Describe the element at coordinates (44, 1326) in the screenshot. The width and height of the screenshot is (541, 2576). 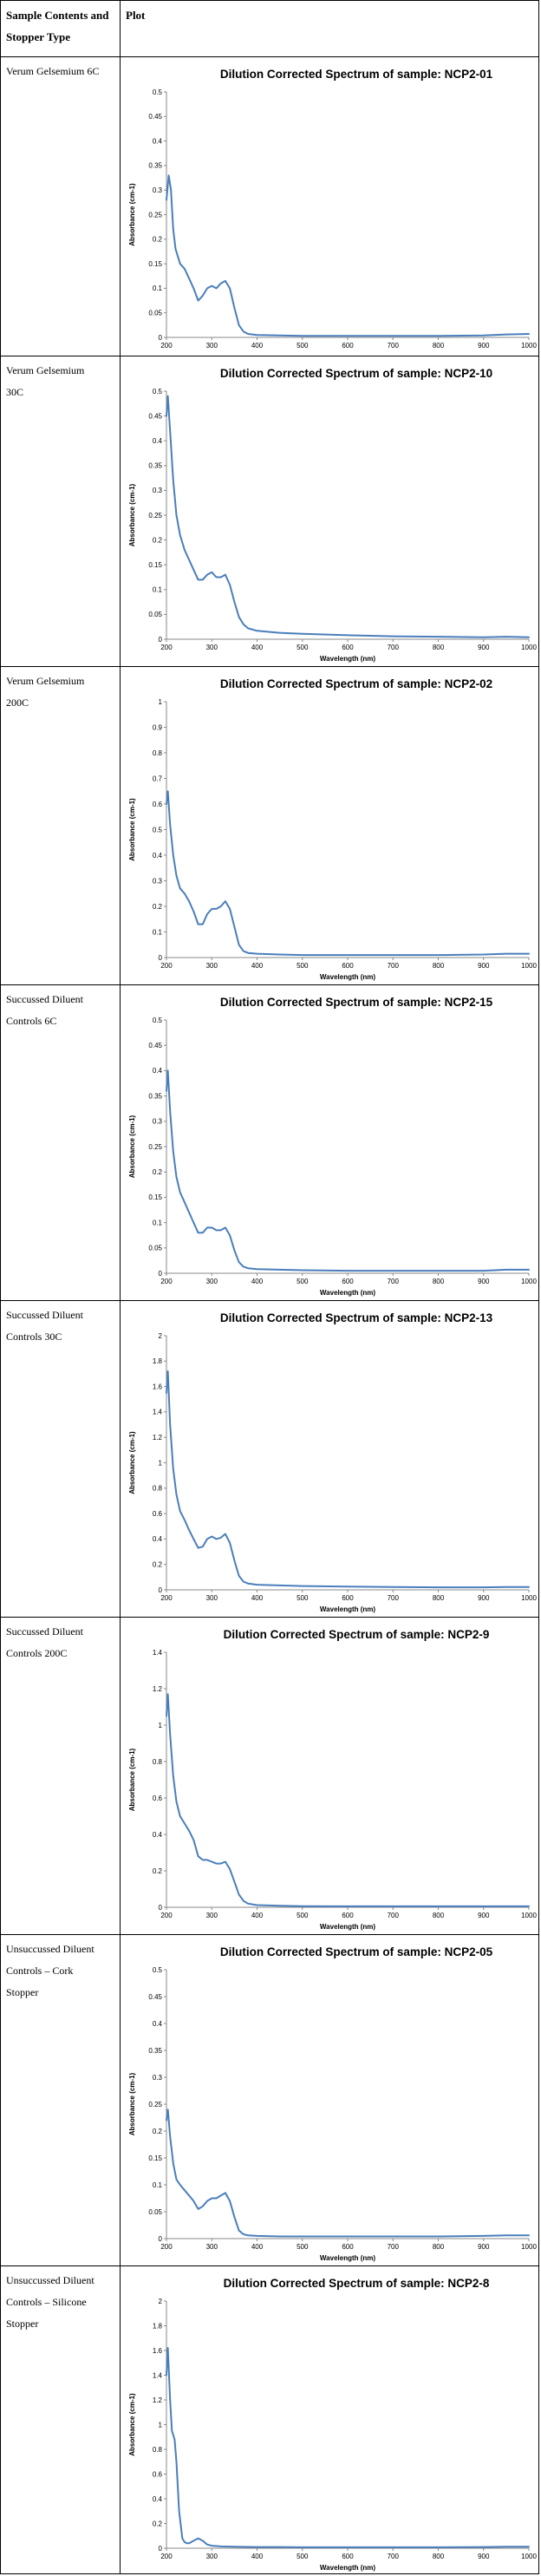
I see `sample-label: Succussed Diluent Controls 30C` at that location.